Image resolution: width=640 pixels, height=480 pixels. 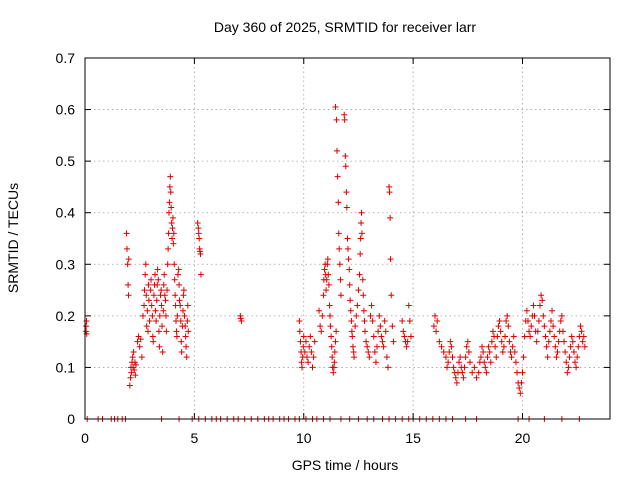 What do you see at coordinates (66, 161) in the screenshot?
I see `y-tick-label: 0.5` at bounding box center [66, 161].